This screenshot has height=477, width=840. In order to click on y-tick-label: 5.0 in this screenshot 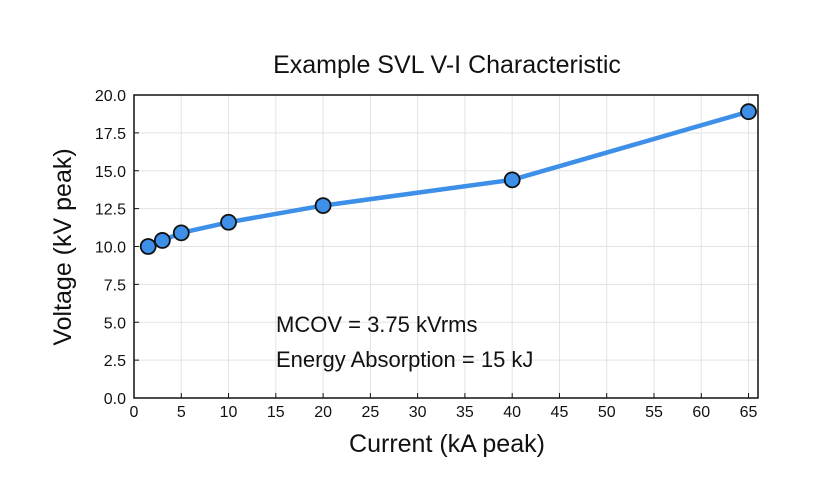, I will do `click(115, 323)`.